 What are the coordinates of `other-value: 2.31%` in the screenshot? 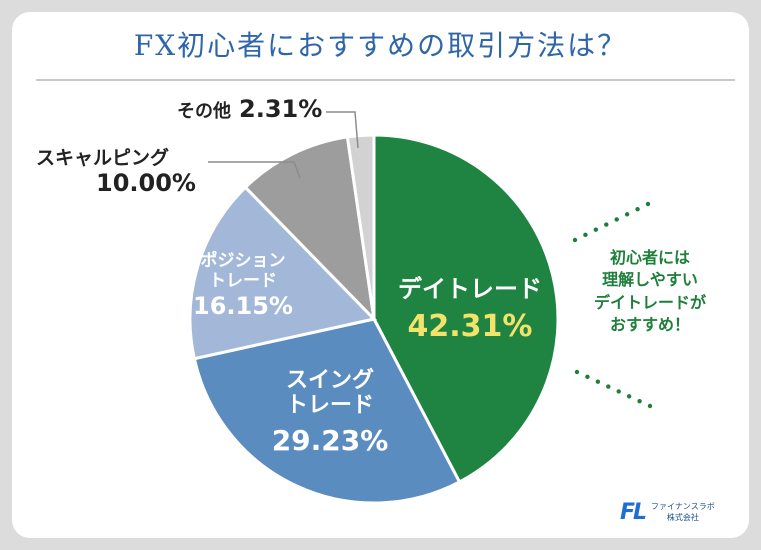 It's located at (281, 109).